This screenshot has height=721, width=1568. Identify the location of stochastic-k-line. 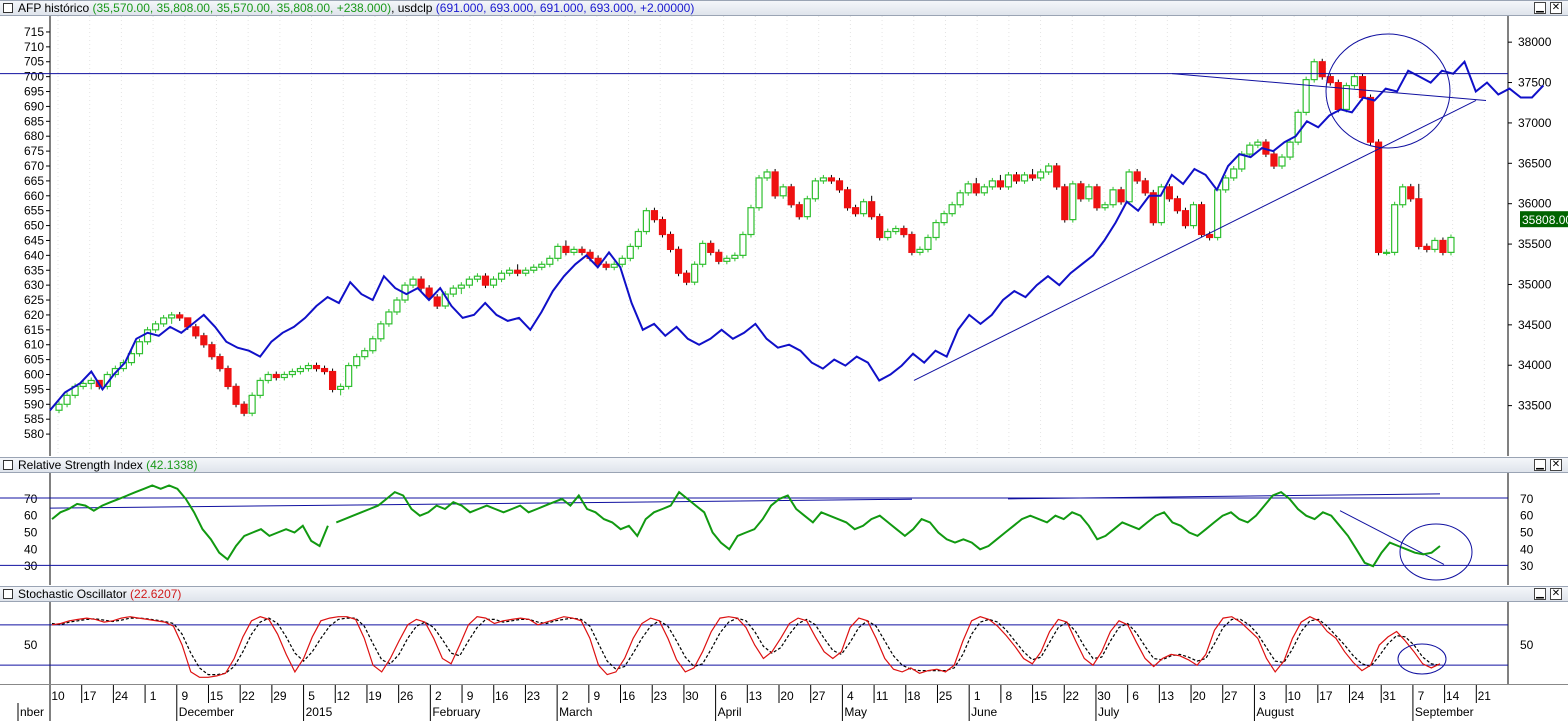
(746, 647).